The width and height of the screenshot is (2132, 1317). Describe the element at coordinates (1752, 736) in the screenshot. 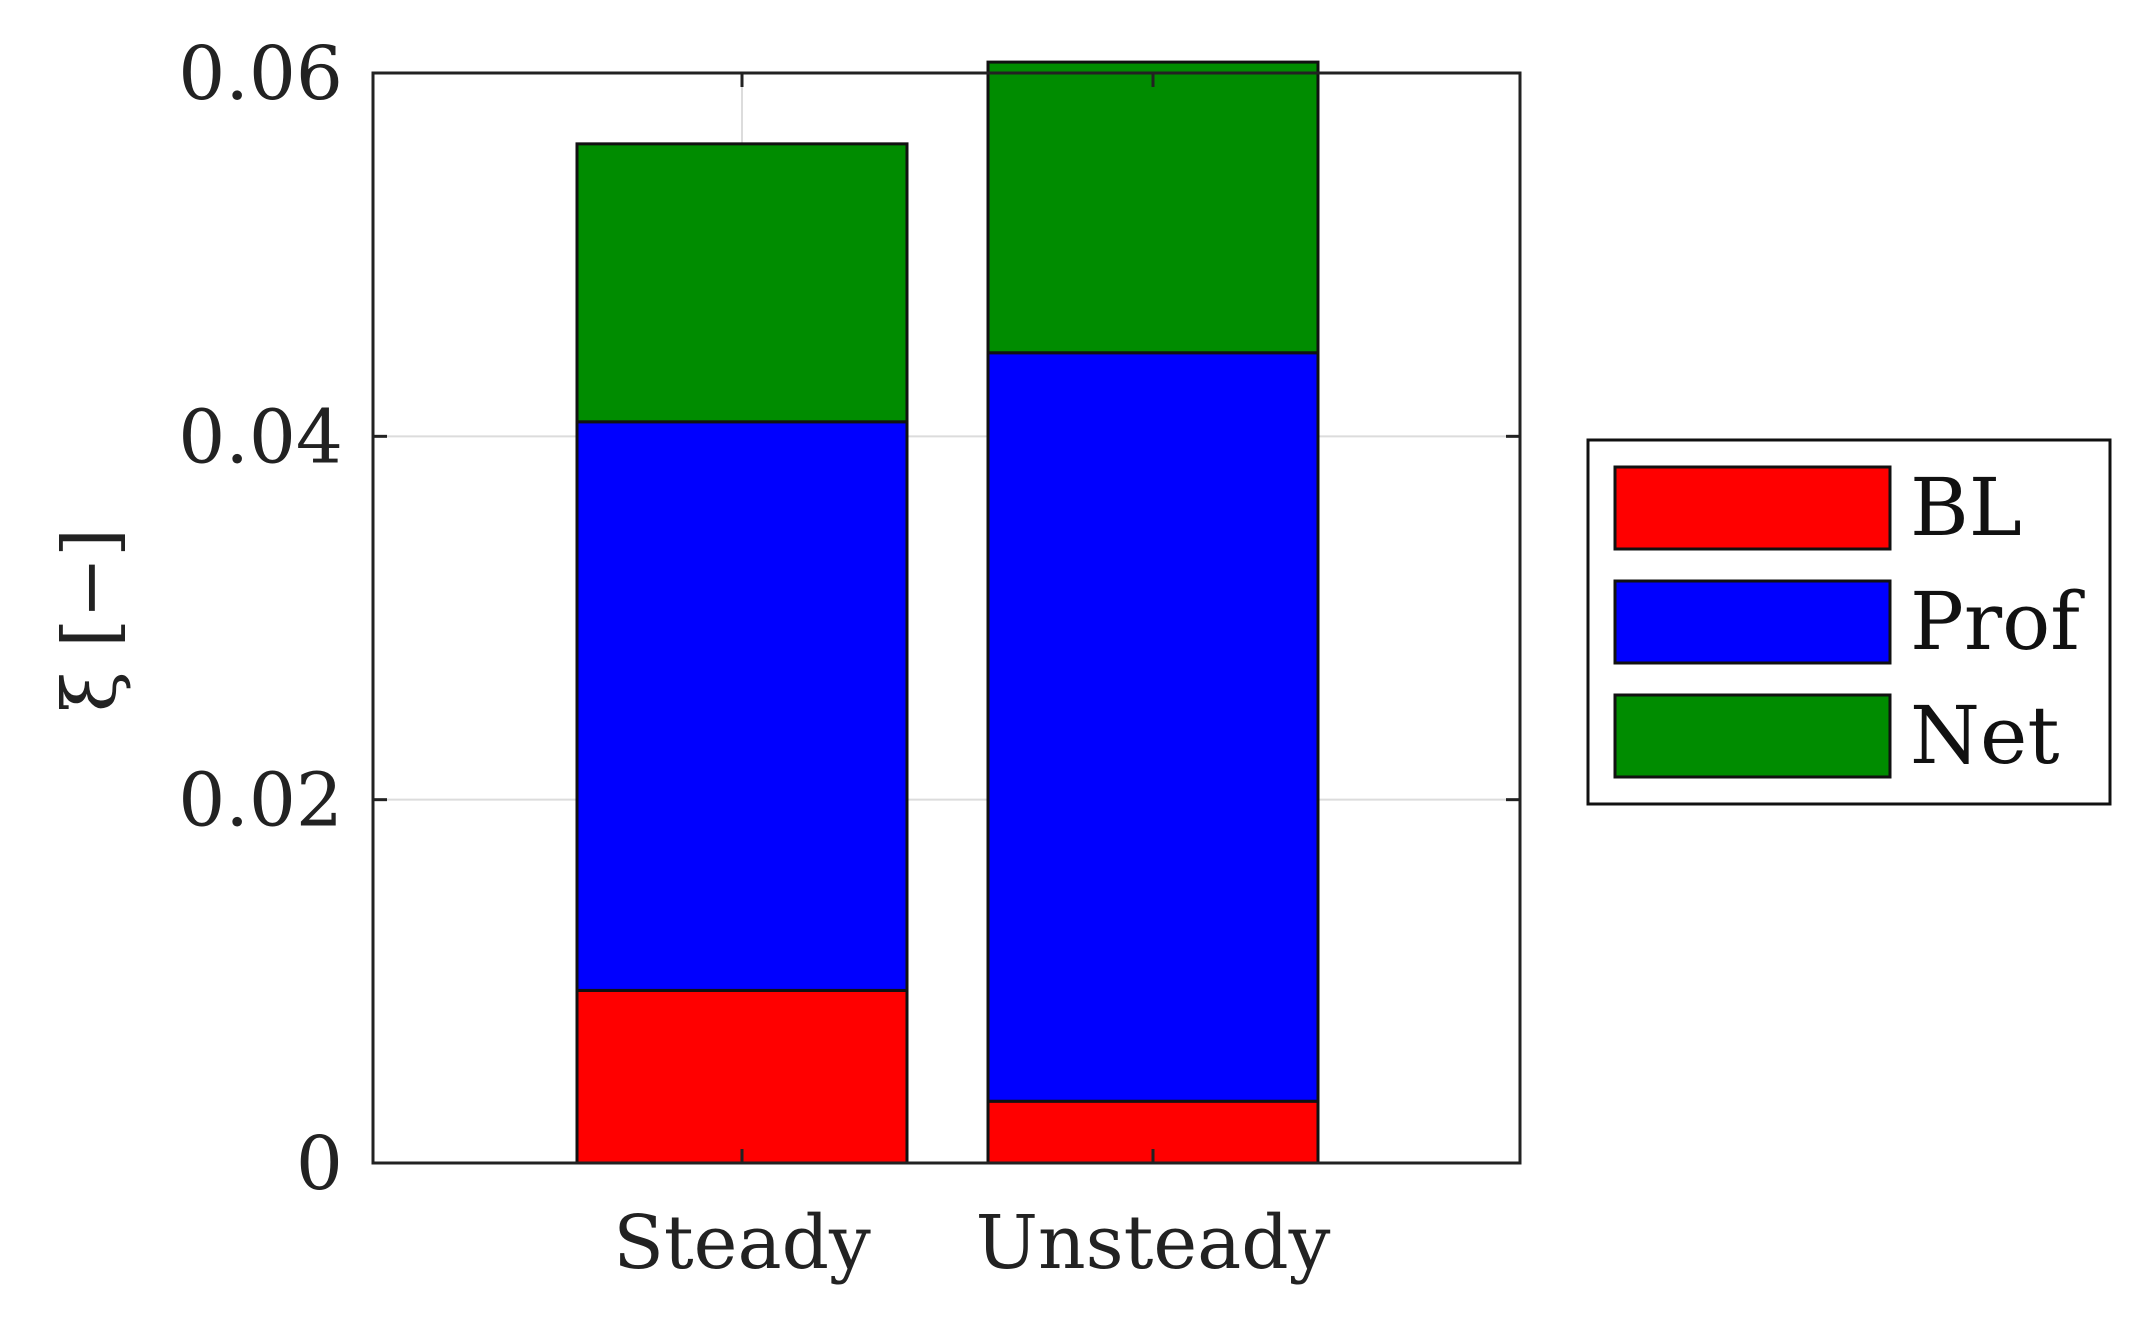

I see `legend-swatch-net` at that location.